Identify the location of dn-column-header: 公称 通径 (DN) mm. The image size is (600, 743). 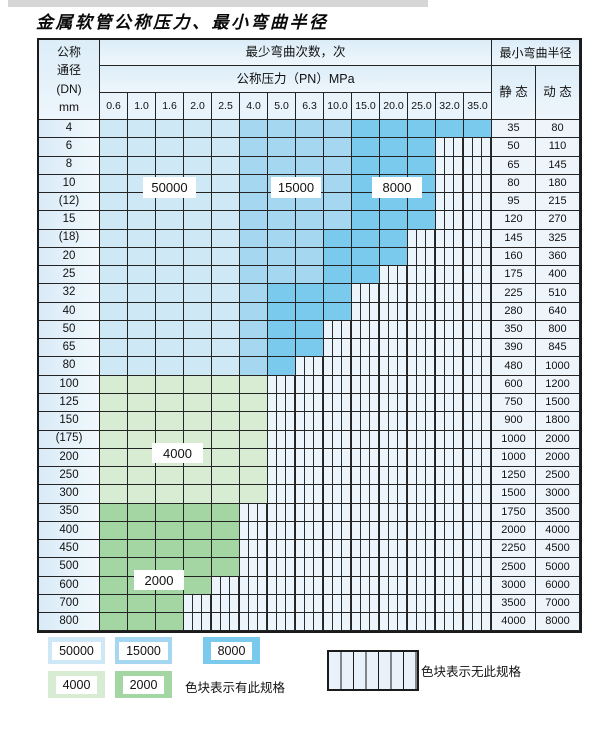
(69, 80).